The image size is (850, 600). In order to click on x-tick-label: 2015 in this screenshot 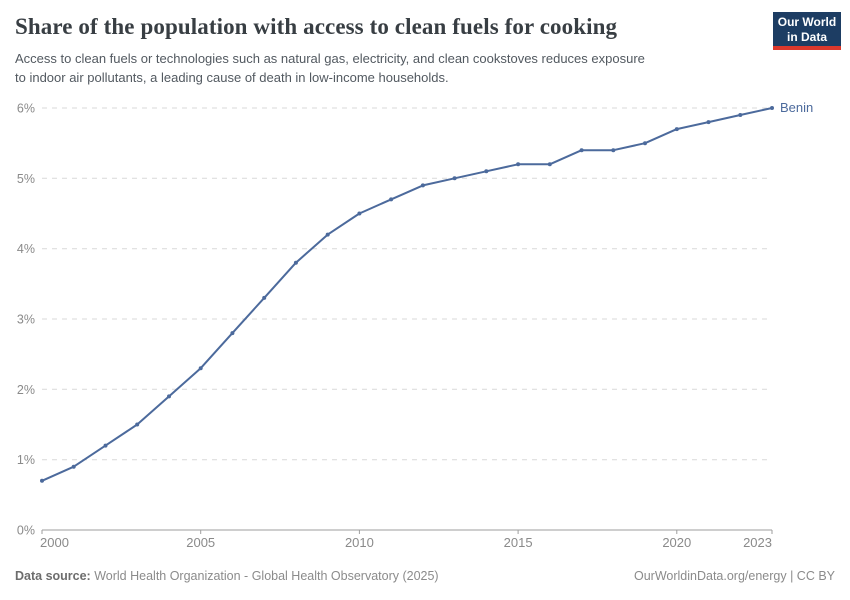, I will do `click(518, 542)`.